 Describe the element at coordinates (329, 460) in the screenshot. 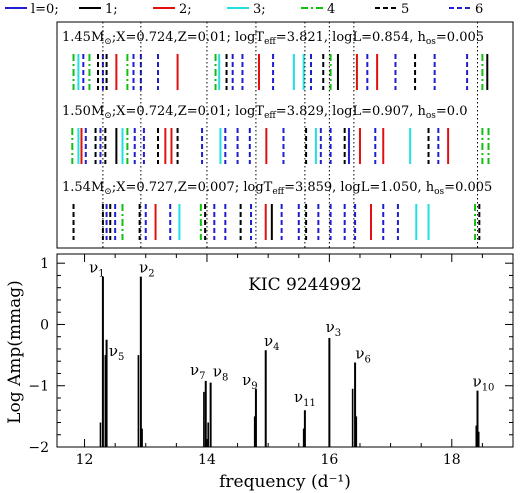

I see `x-tick-label-2: 16` at that location.